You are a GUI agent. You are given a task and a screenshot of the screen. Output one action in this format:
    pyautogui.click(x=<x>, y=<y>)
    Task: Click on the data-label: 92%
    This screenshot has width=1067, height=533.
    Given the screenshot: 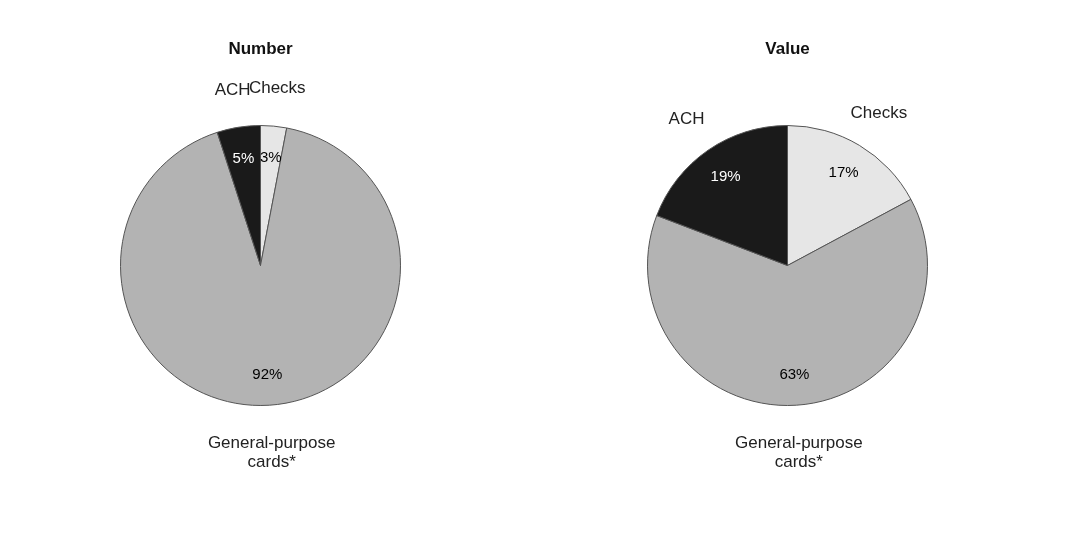 What is the action you would take?
    pyautogui.click(x=267, y=374)
    